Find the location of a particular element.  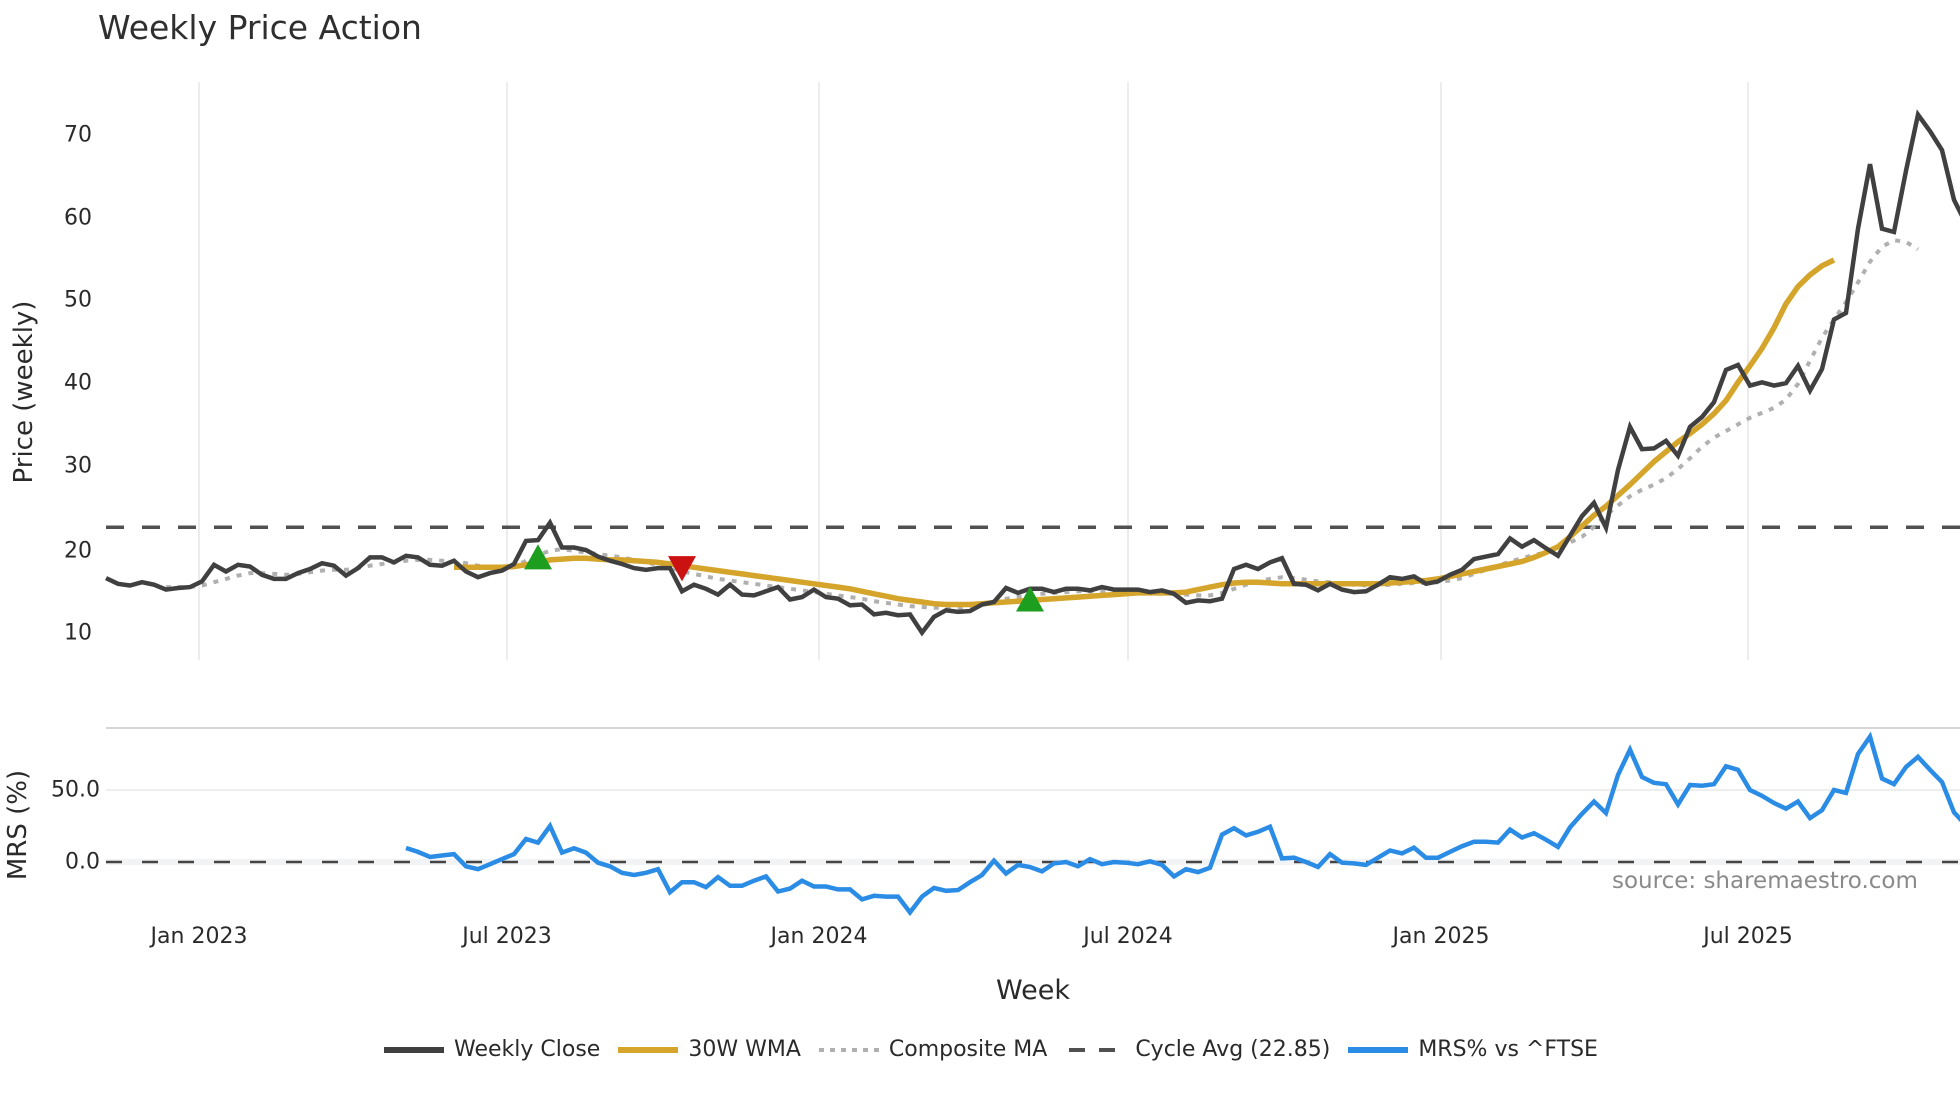

x-tick-jul-2023: Jul 2023 is located at coordinates (507, 936).